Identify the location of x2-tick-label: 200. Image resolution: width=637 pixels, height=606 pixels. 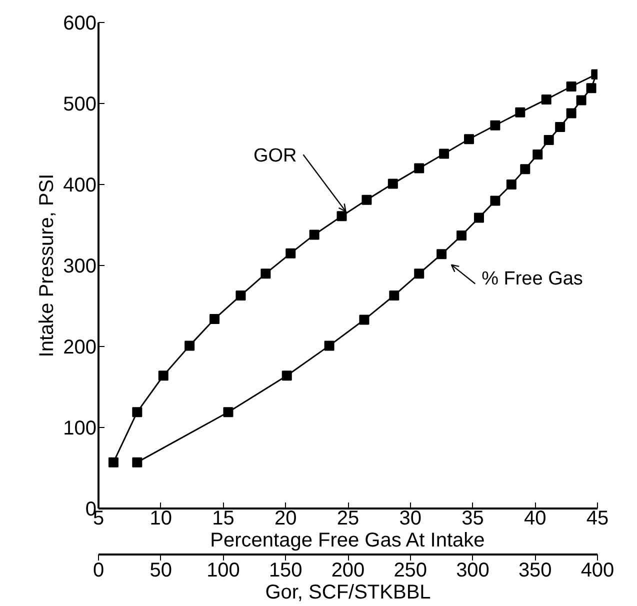
(348, 571).